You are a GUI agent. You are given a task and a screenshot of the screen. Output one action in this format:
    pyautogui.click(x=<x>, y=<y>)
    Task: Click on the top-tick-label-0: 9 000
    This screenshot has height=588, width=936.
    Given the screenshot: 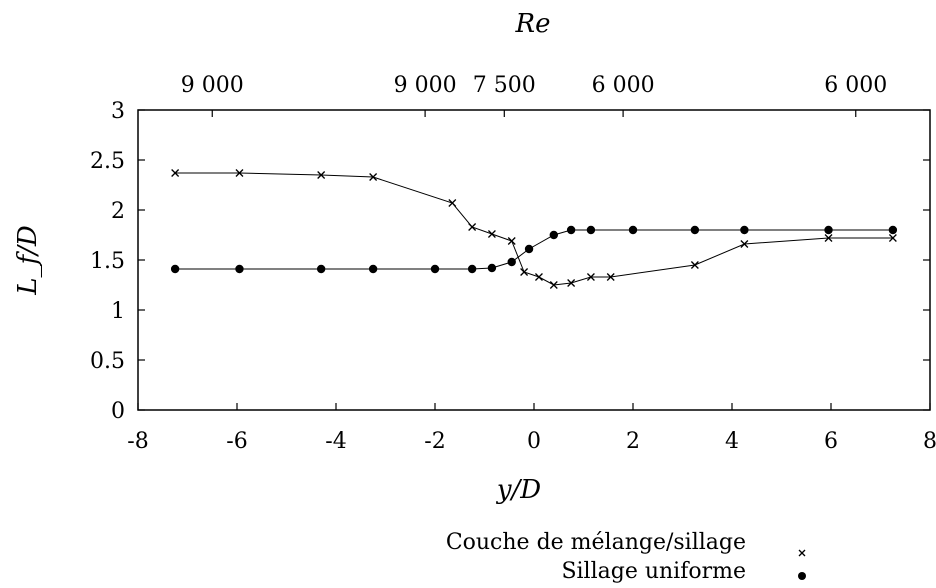 What is the action you would take?
    pyautogui.click(x=212, y=85)
    